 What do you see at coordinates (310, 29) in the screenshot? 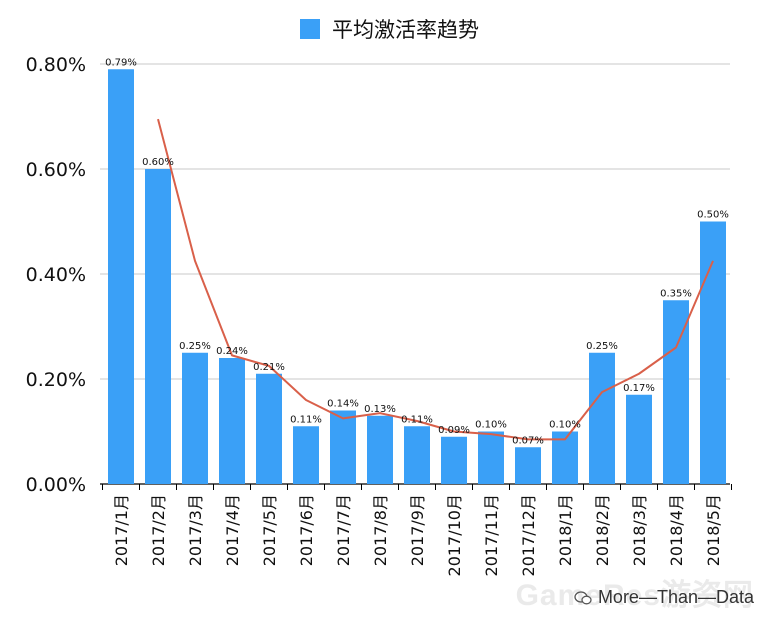
I see `legend-swatch` at bounding box center [310, 29].